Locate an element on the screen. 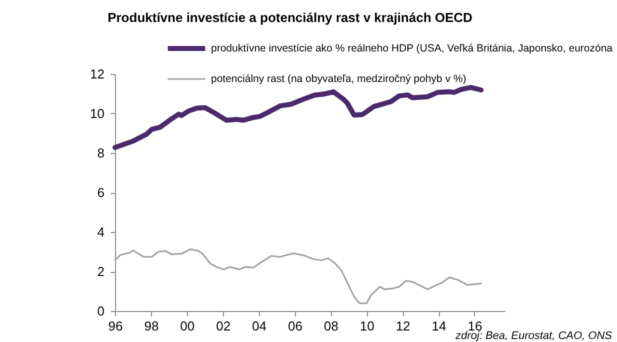  y-tick-label: 8 is located at coordinates (100, 153).